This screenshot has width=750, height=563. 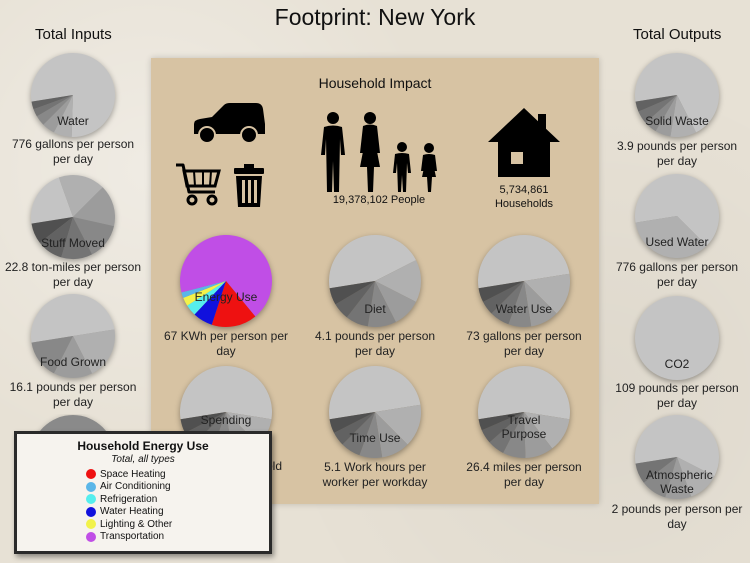 I want to click on input-stuff-moved-caption-line2: per day, so click(x=73, y=282).